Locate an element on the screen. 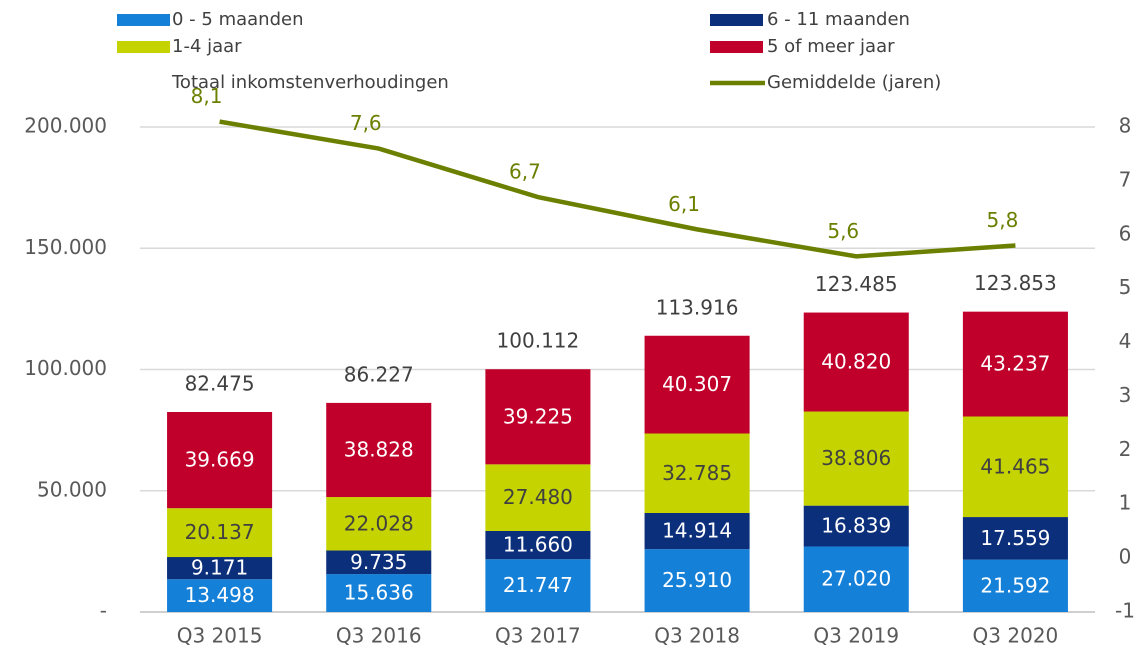 Image resolution: width=1146 pixels, height=657 pixels. data-label: 39.225 is located at coordinates (538, 416).